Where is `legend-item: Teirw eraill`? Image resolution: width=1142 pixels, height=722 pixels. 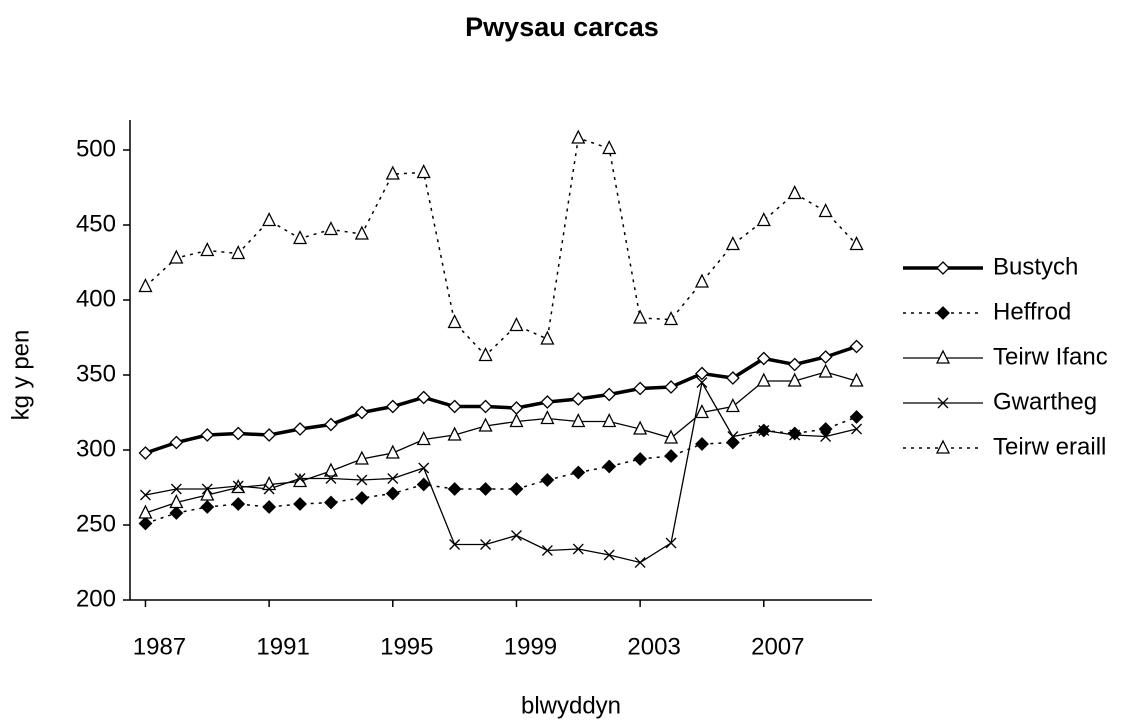
legend-item: Teirw eraill is located at coordinates (1004, 446).